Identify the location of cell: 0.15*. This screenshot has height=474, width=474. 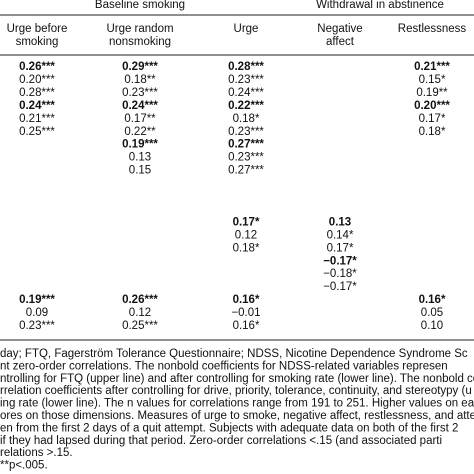
(432, 80).